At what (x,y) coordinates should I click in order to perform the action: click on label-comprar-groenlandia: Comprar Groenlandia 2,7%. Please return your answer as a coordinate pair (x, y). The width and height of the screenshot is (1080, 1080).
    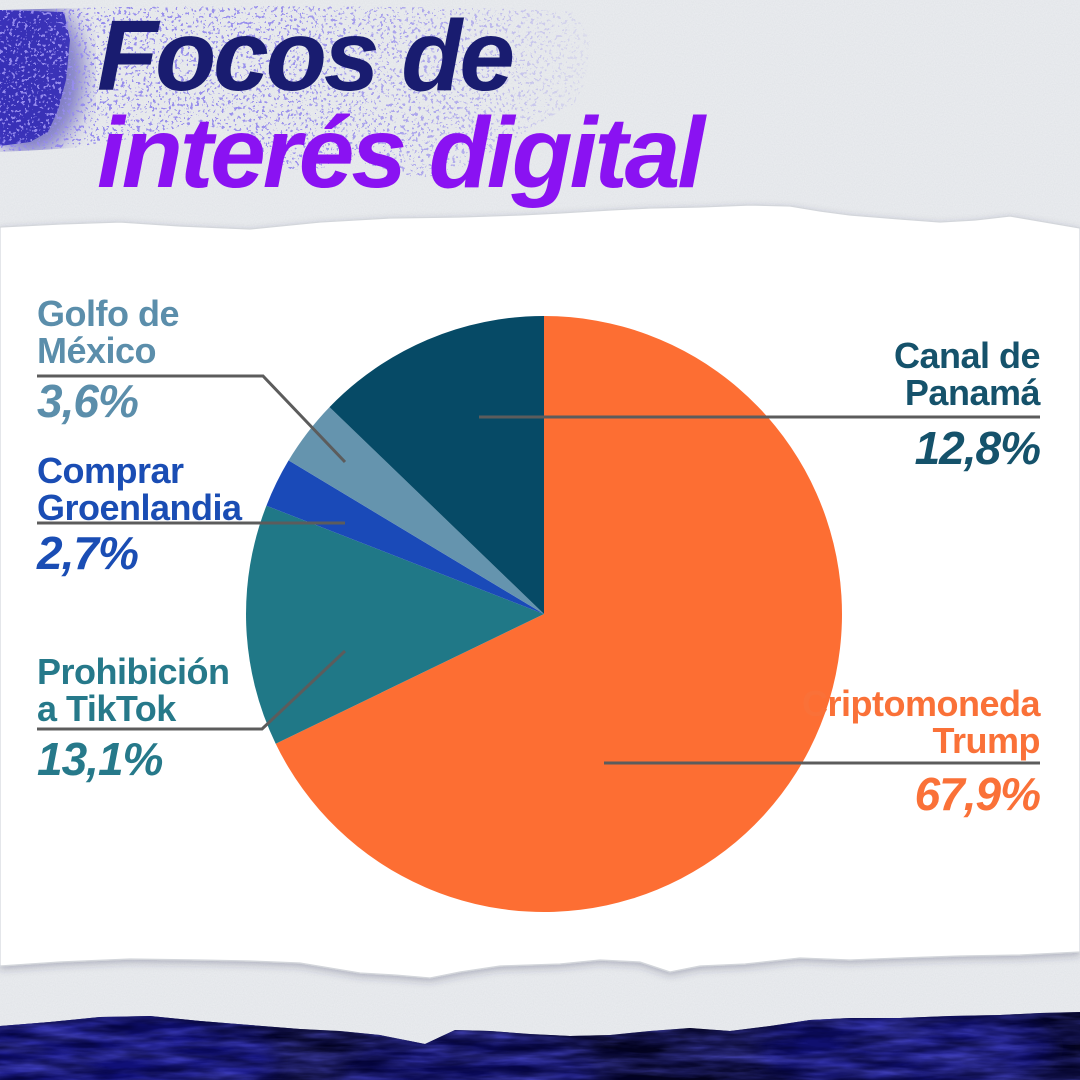
    Looking at the image, I should click on (139, 514).